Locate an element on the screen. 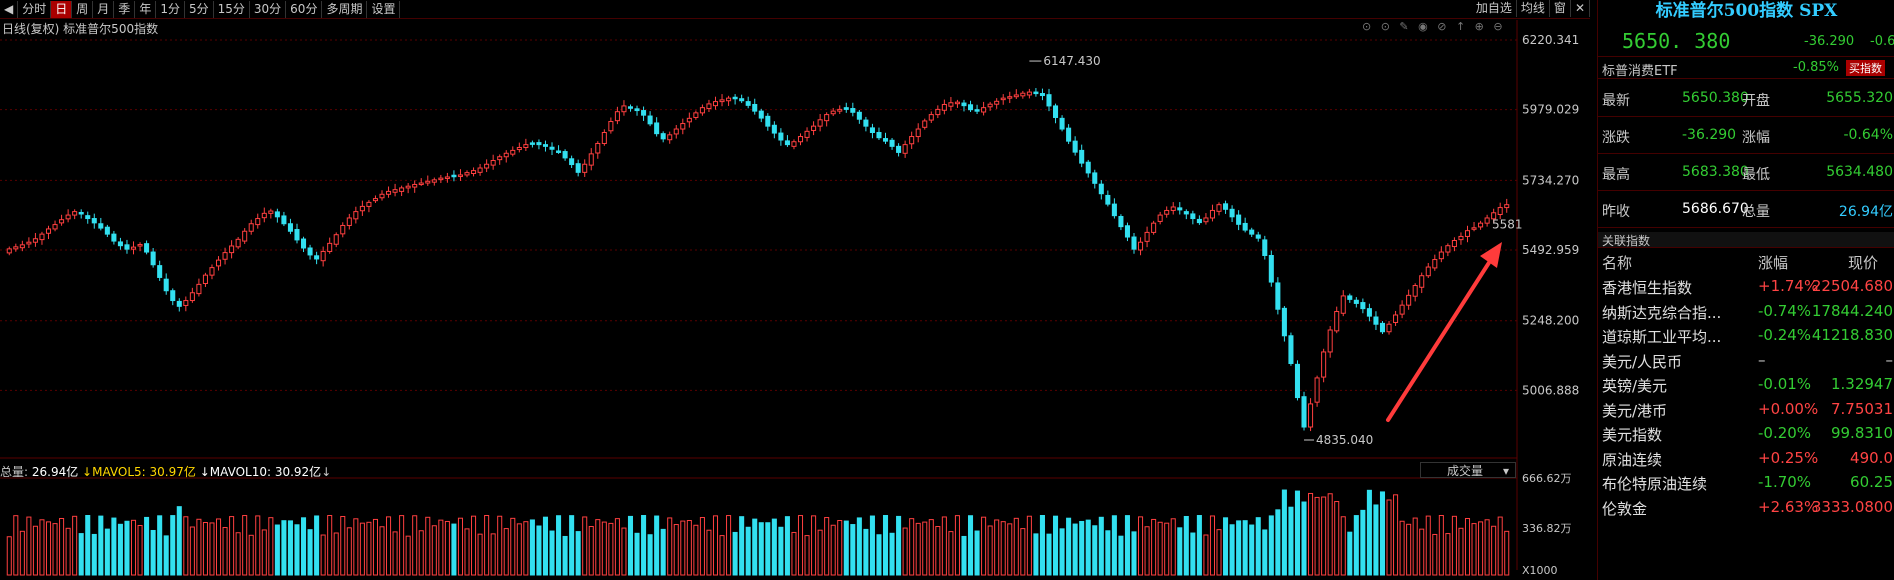 This screenshot has width=1894, height=580. period-tab-11: 60分 is located at coordinates (304, 9).